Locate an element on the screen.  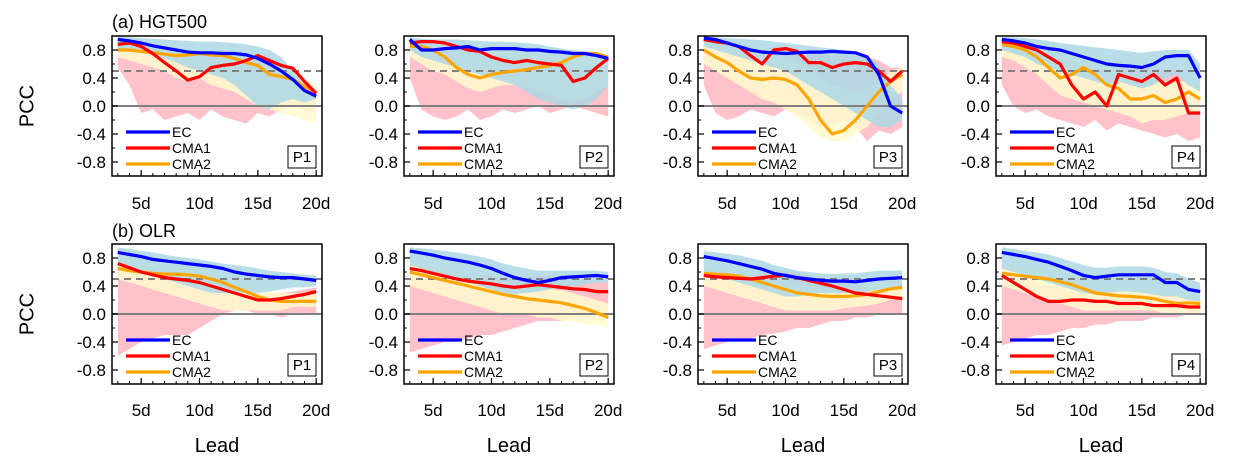
panel-tag-label: P4 is located at coordinates (1186, 157).